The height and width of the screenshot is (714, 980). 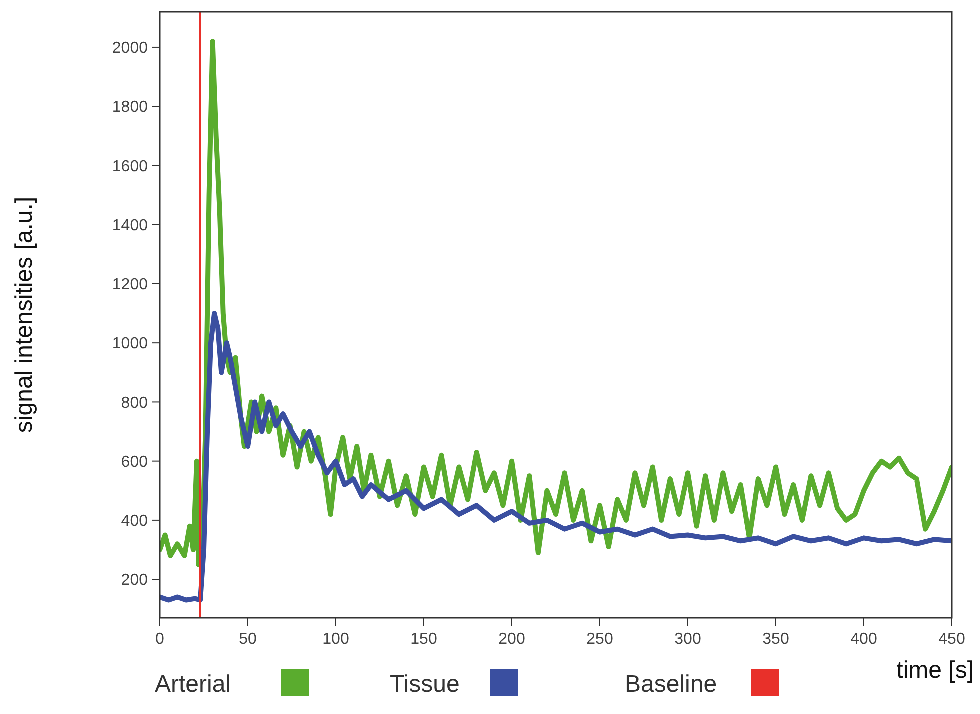 What do you see at coordinates (130, 167) in the screenshot?
I see `y-tick-label: 1600` at bounding box center [130, 167].